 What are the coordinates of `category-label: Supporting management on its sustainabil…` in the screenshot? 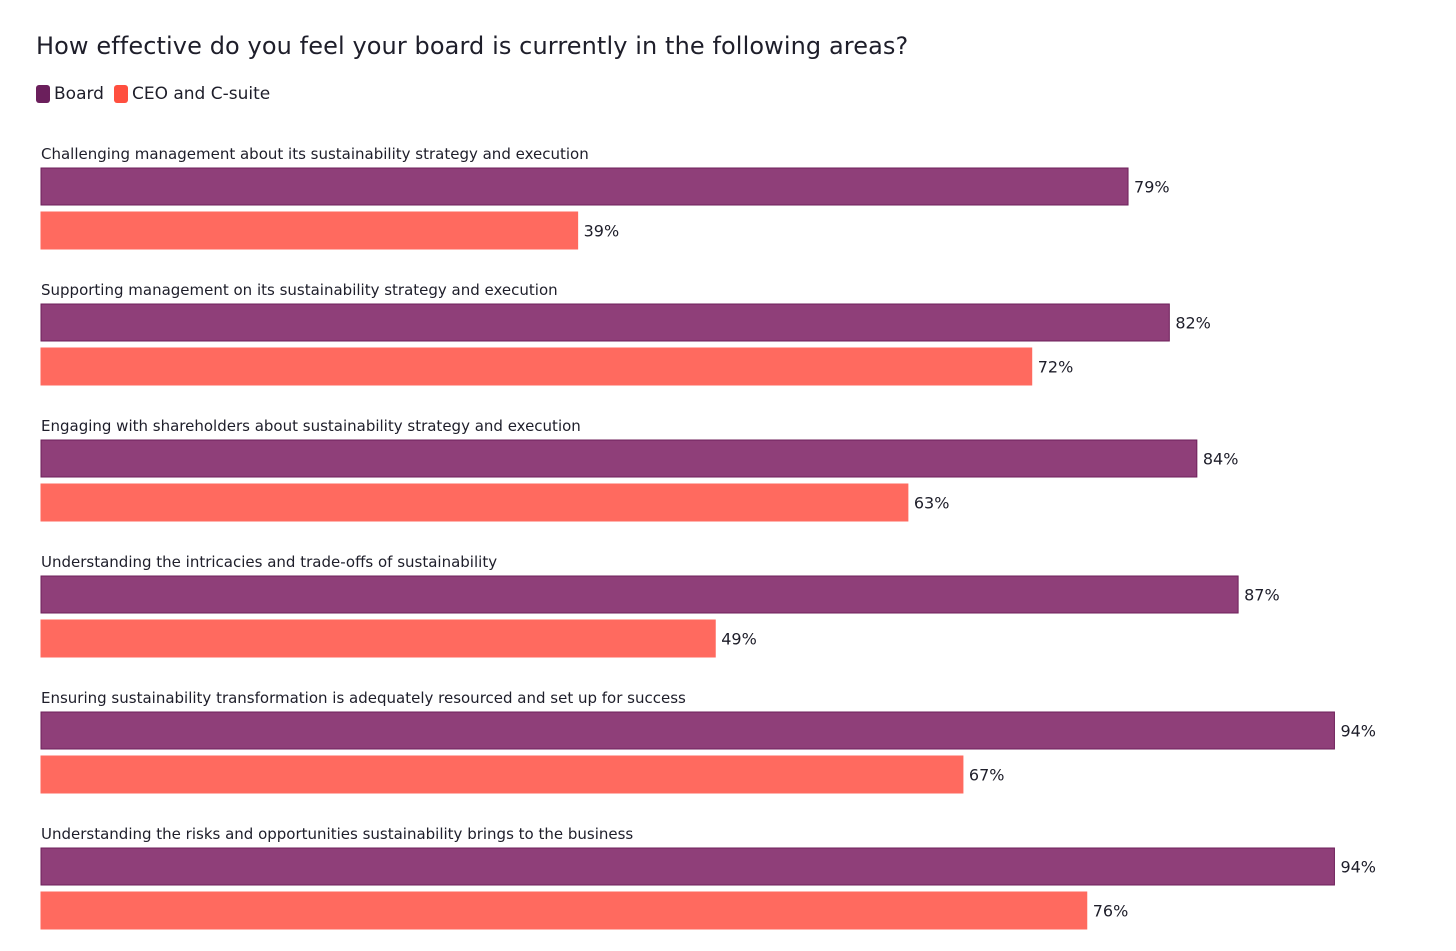 It's located at (299, 290).